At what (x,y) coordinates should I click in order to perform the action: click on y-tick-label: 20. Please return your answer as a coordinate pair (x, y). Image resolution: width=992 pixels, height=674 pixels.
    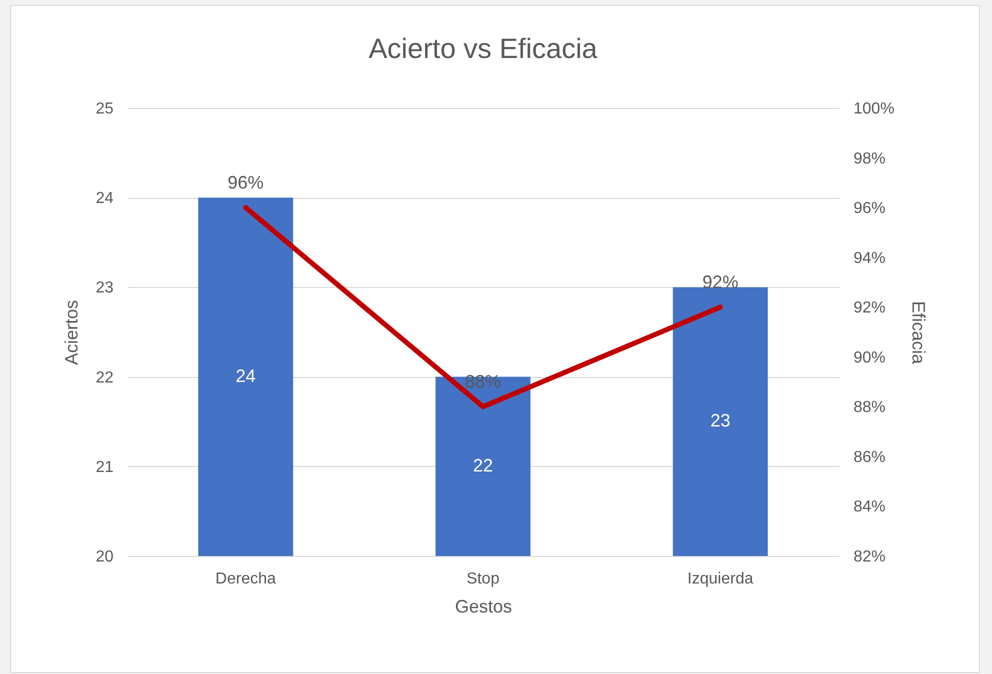
    Looking at the image, I should click on (105, 557).